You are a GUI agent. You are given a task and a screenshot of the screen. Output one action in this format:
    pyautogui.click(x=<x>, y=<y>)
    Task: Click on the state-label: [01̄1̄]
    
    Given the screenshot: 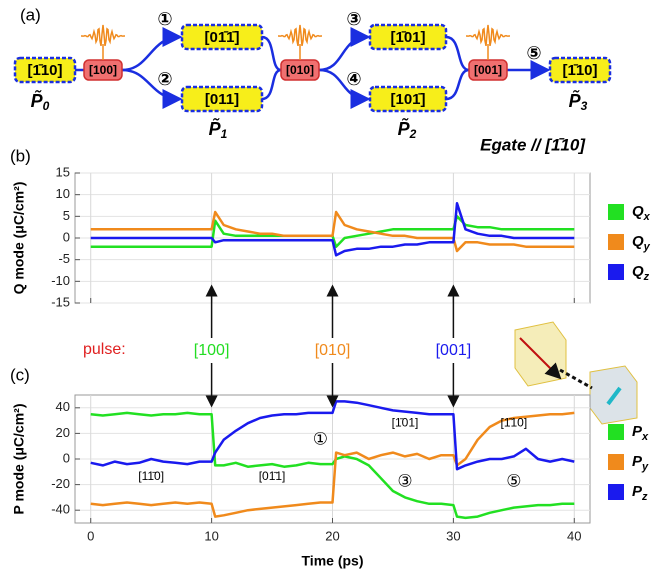 What is the action you would take?
    pyautogui.click(x=221, y=37)
    